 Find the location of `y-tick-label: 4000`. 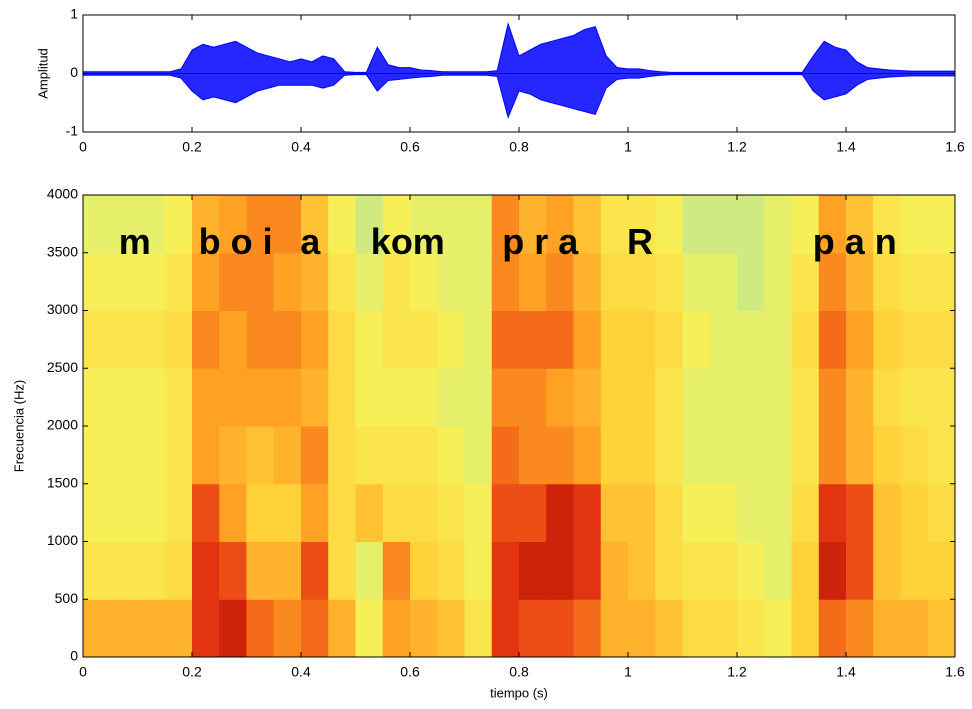

y-tick-label: 4000 is located at coordinates (62, 194).